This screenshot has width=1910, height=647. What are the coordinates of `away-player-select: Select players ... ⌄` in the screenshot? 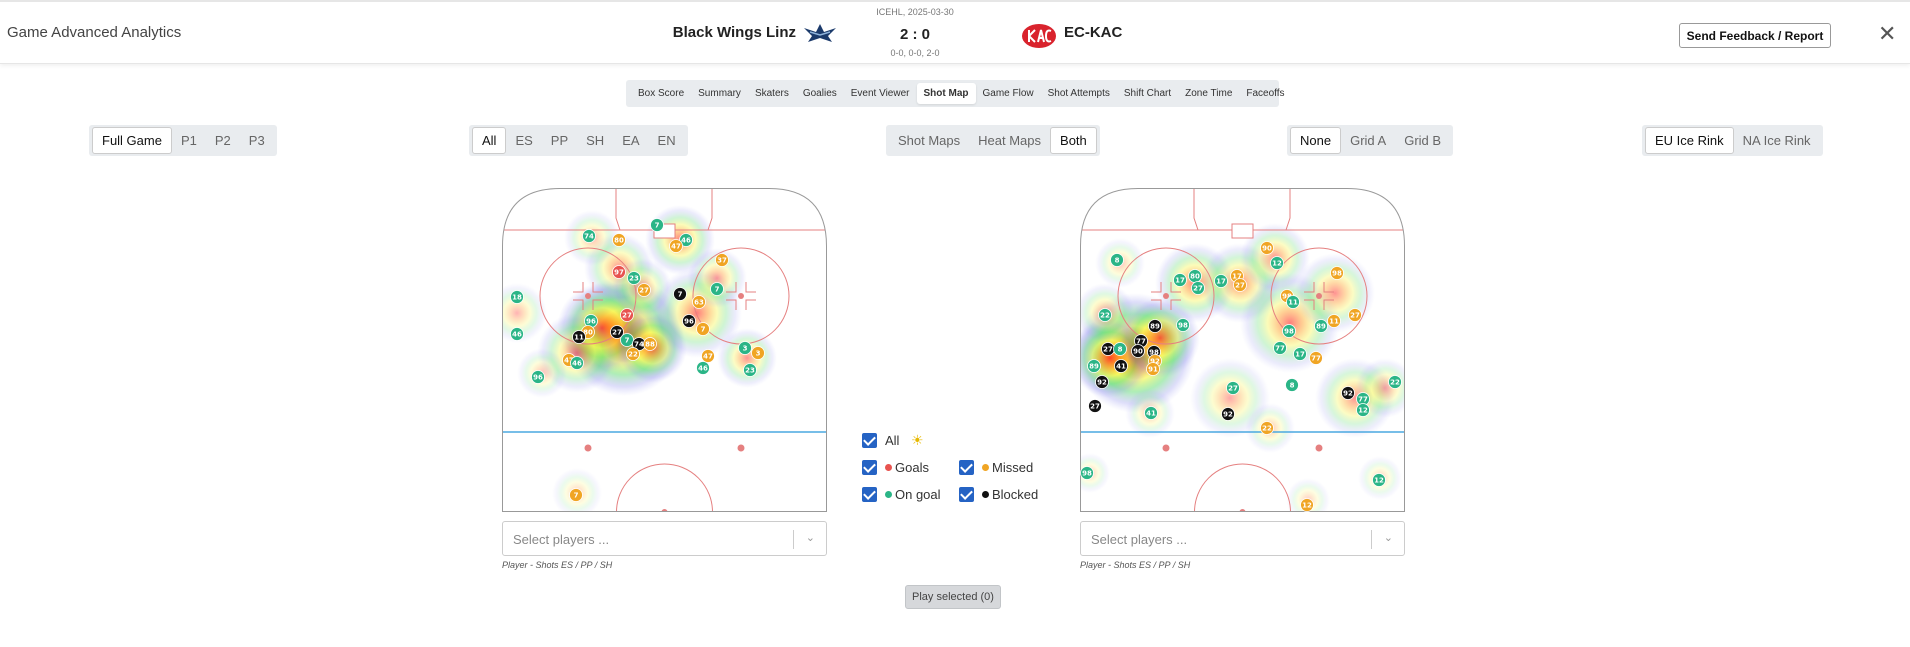 It's located at (1242, 538).